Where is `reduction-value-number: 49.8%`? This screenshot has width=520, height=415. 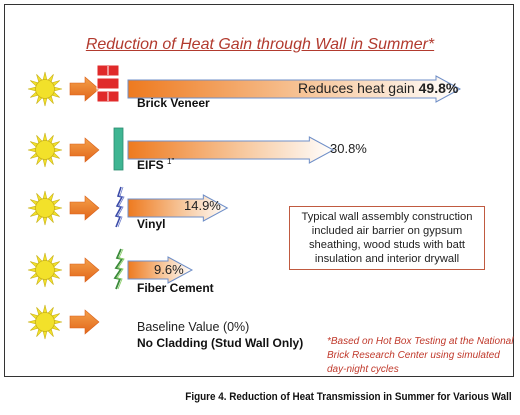
reduction-value-number: 49.8% is located at coordinates (438, 88).